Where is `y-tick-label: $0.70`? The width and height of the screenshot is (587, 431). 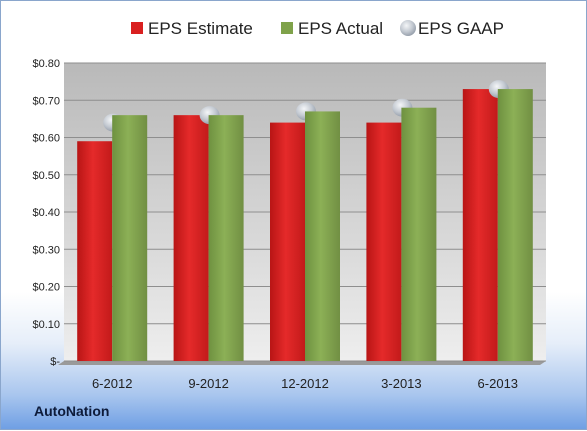
y-tick-label: $0.70 is located at coordinates (46, 101).